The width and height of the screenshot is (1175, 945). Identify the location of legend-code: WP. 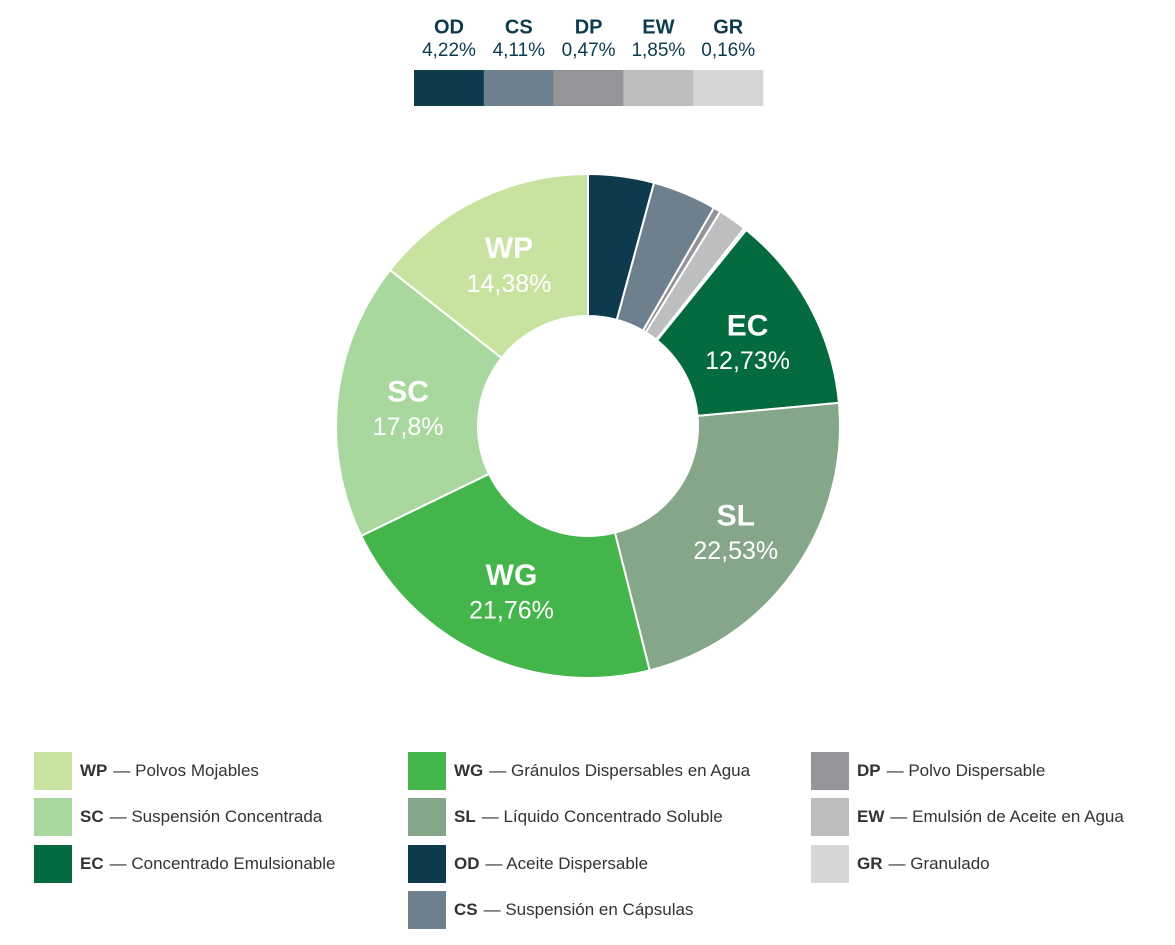
(93, 770).